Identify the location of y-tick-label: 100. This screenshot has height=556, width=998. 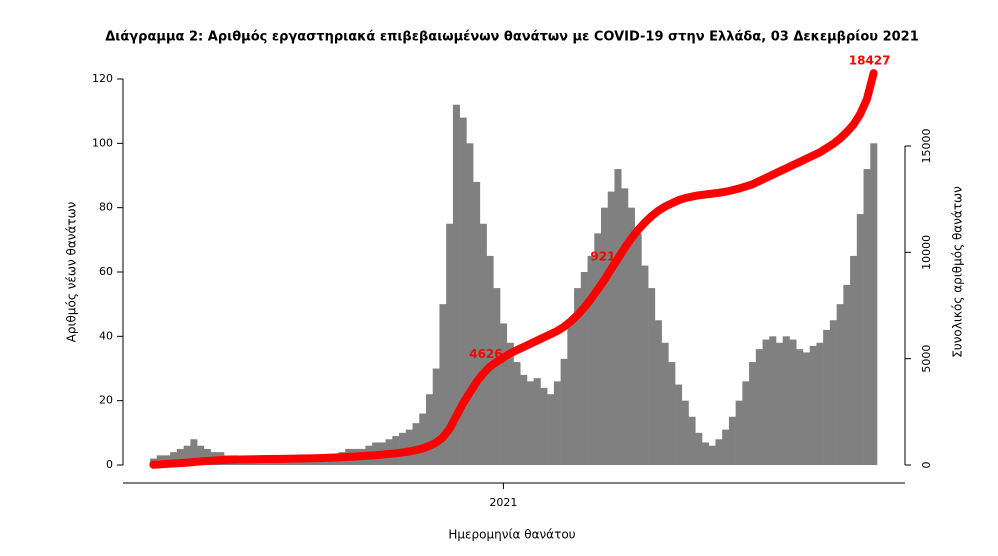
(102, 142).